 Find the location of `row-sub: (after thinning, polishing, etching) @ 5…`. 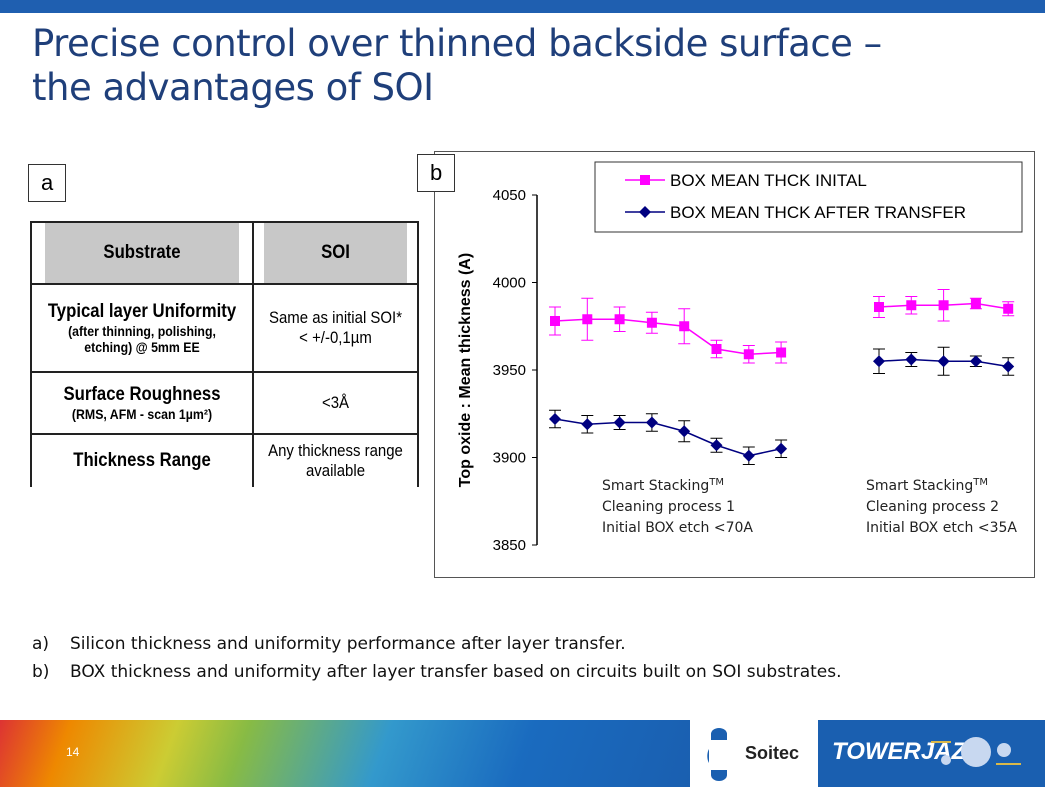

row-sub: (after thinning, polishing, etching) @ 5… is located at coordinates (142, 339).